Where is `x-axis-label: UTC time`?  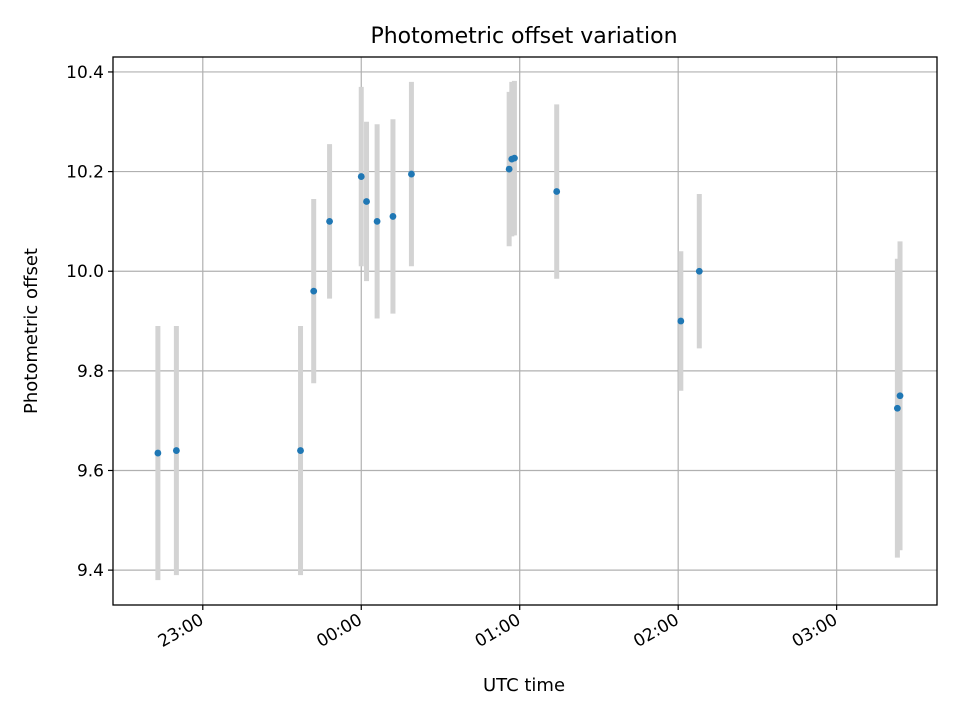
x-axis-label: UTC time is located at coordinates (524, 685).